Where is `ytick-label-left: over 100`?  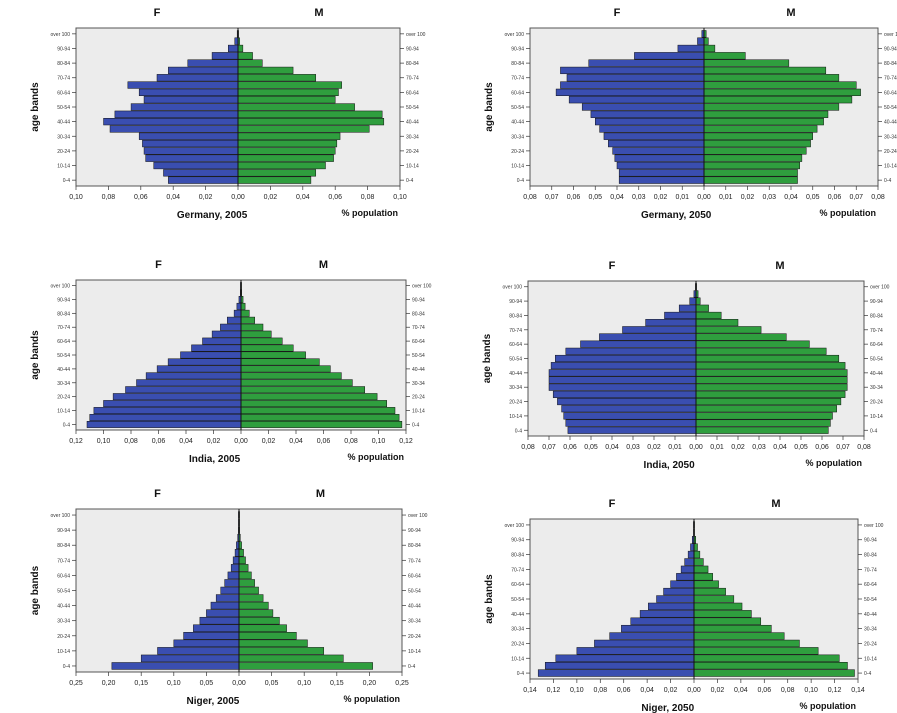 ytick-label-left: over 100 is located at coordinates (515, 35).